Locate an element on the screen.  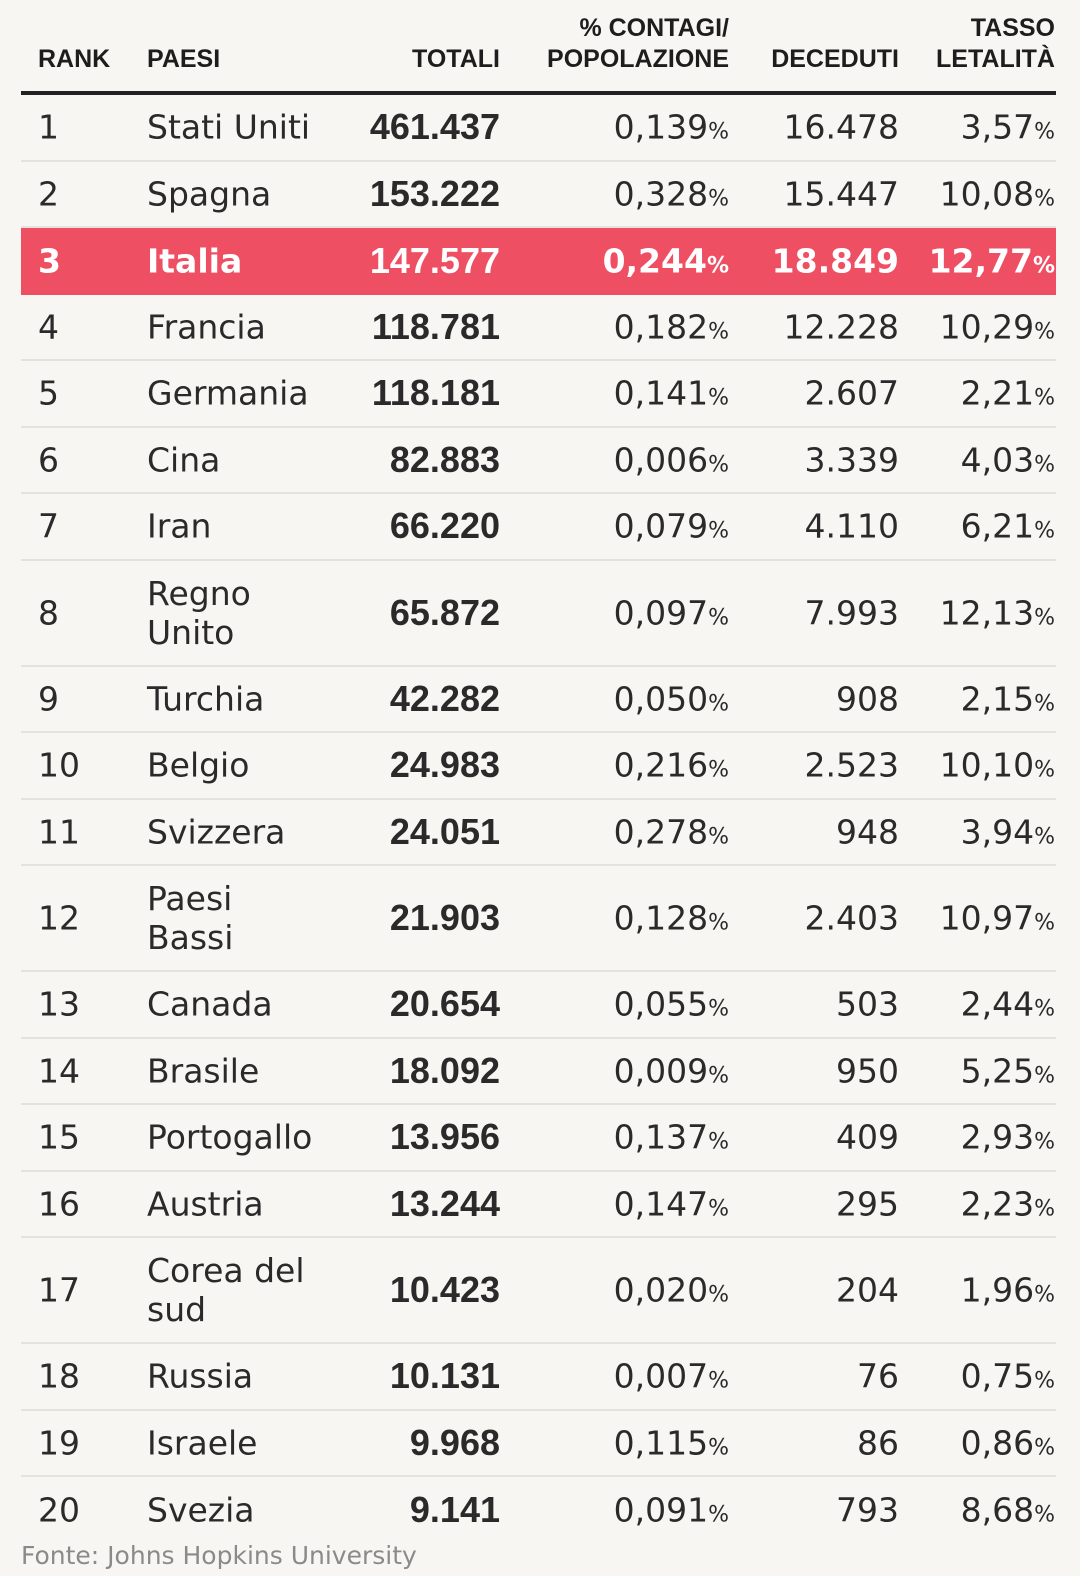
cell-deceduti: 948 is located at coordinates (867, 831).